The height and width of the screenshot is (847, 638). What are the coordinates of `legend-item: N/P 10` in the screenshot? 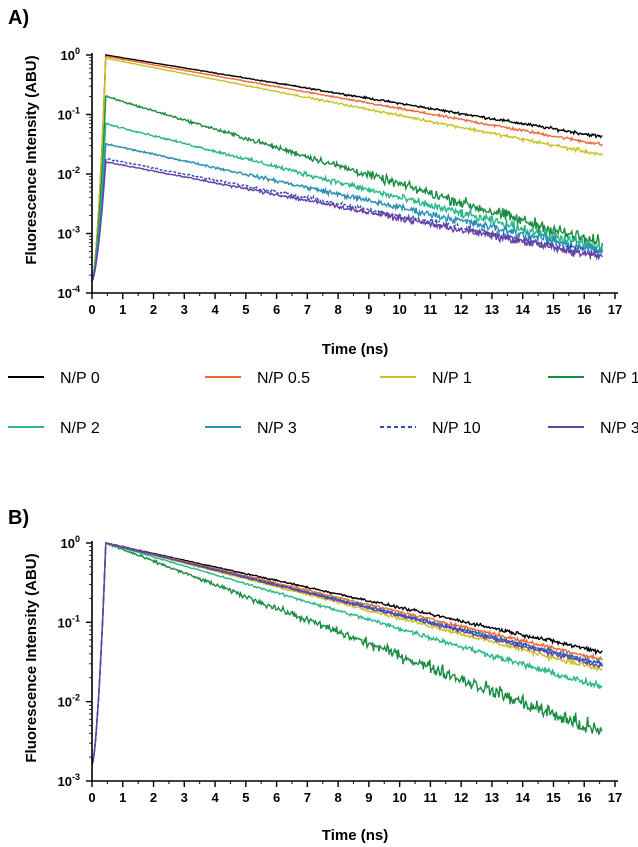 It's located at (430, 428).